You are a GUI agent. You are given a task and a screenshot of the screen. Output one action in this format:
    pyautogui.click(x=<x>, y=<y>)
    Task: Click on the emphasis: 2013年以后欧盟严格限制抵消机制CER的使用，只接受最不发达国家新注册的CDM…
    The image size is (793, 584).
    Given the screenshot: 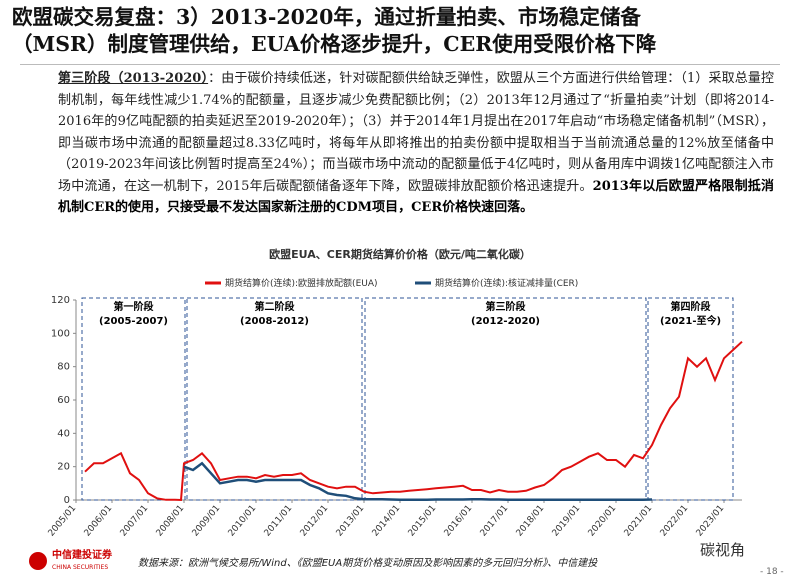 What is the action you would take?
    pyautogui.click(x=416, y=197)
    